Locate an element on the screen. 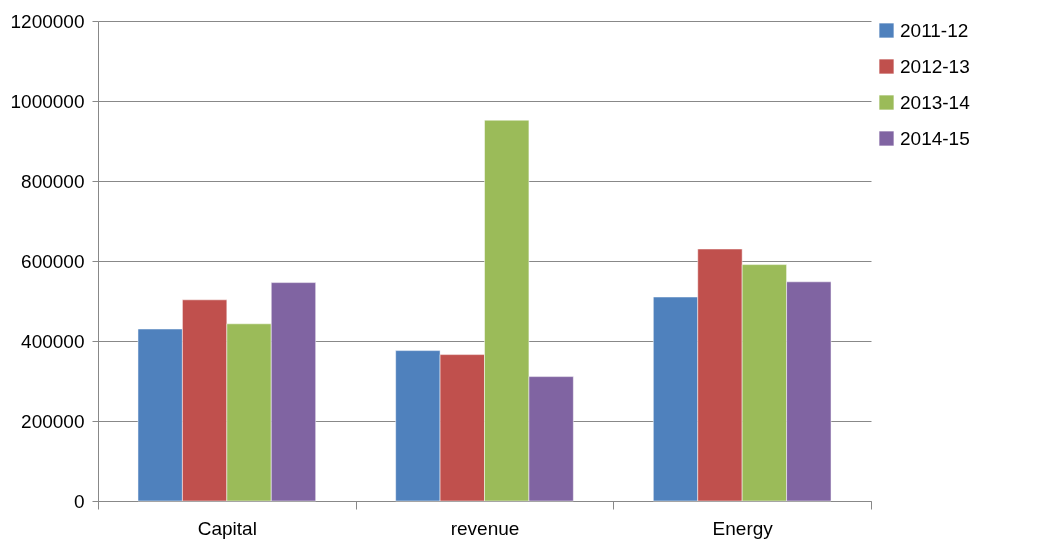 Image resolution: width=1055 pixels, height=548 pixels. legend-label: 2013-14 is located at coordinates (935, 102).